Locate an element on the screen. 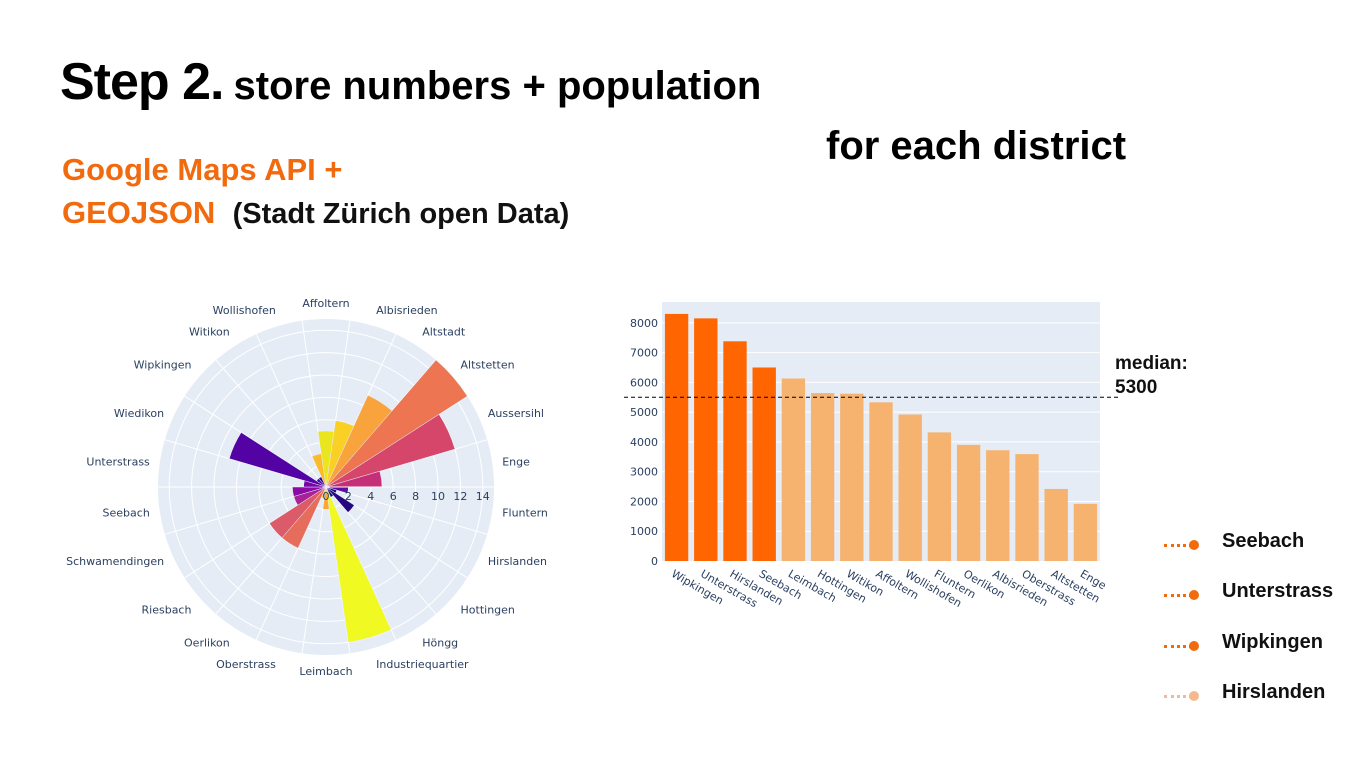 The width and height of the screenshot is (1366, 768). polar-angular-label: Wollishofen is located at coordinates (244, 310).